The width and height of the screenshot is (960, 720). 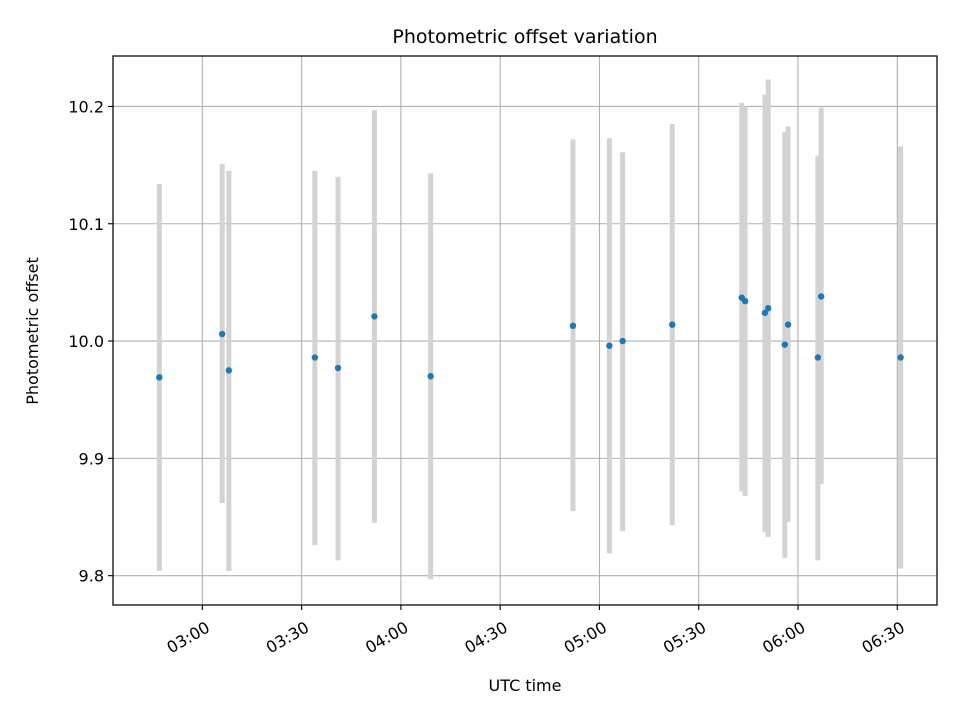 What do you see at coordinates (91, 576) in the screenshot?
I see `y-tick-label: 9.8` at bounding box center [91, 576].